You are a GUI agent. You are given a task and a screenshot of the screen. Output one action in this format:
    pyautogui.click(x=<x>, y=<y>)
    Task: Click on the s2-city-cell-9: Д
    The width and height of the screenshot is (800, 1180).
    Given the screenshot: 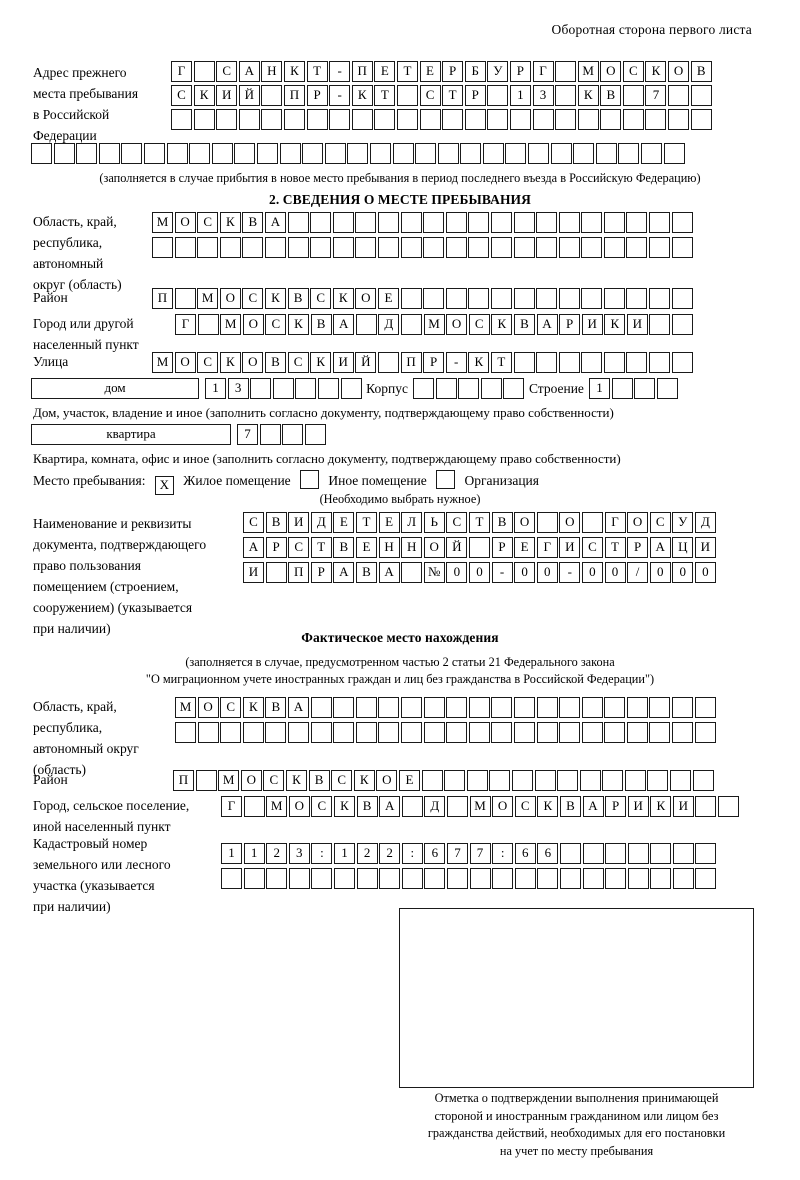 What is the action you would take?
    pyautogui.click(x=389, y=324)
    